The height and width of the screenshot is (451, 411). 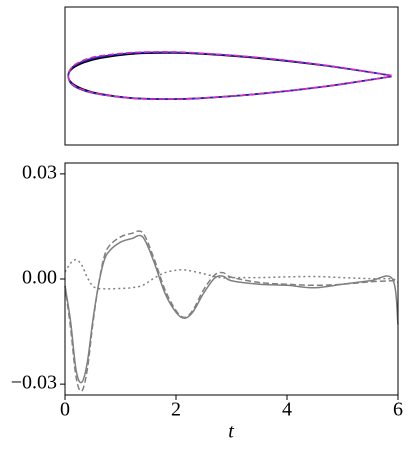 I want to click on x-axis-label: t, so click(x=231, y=432).